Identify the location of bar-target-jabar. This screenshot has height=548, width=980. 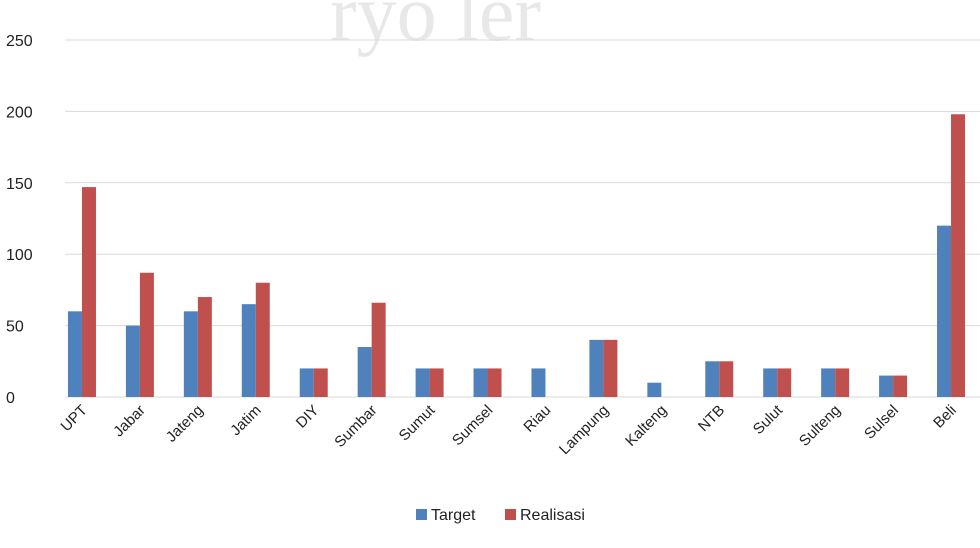
(132, 361).